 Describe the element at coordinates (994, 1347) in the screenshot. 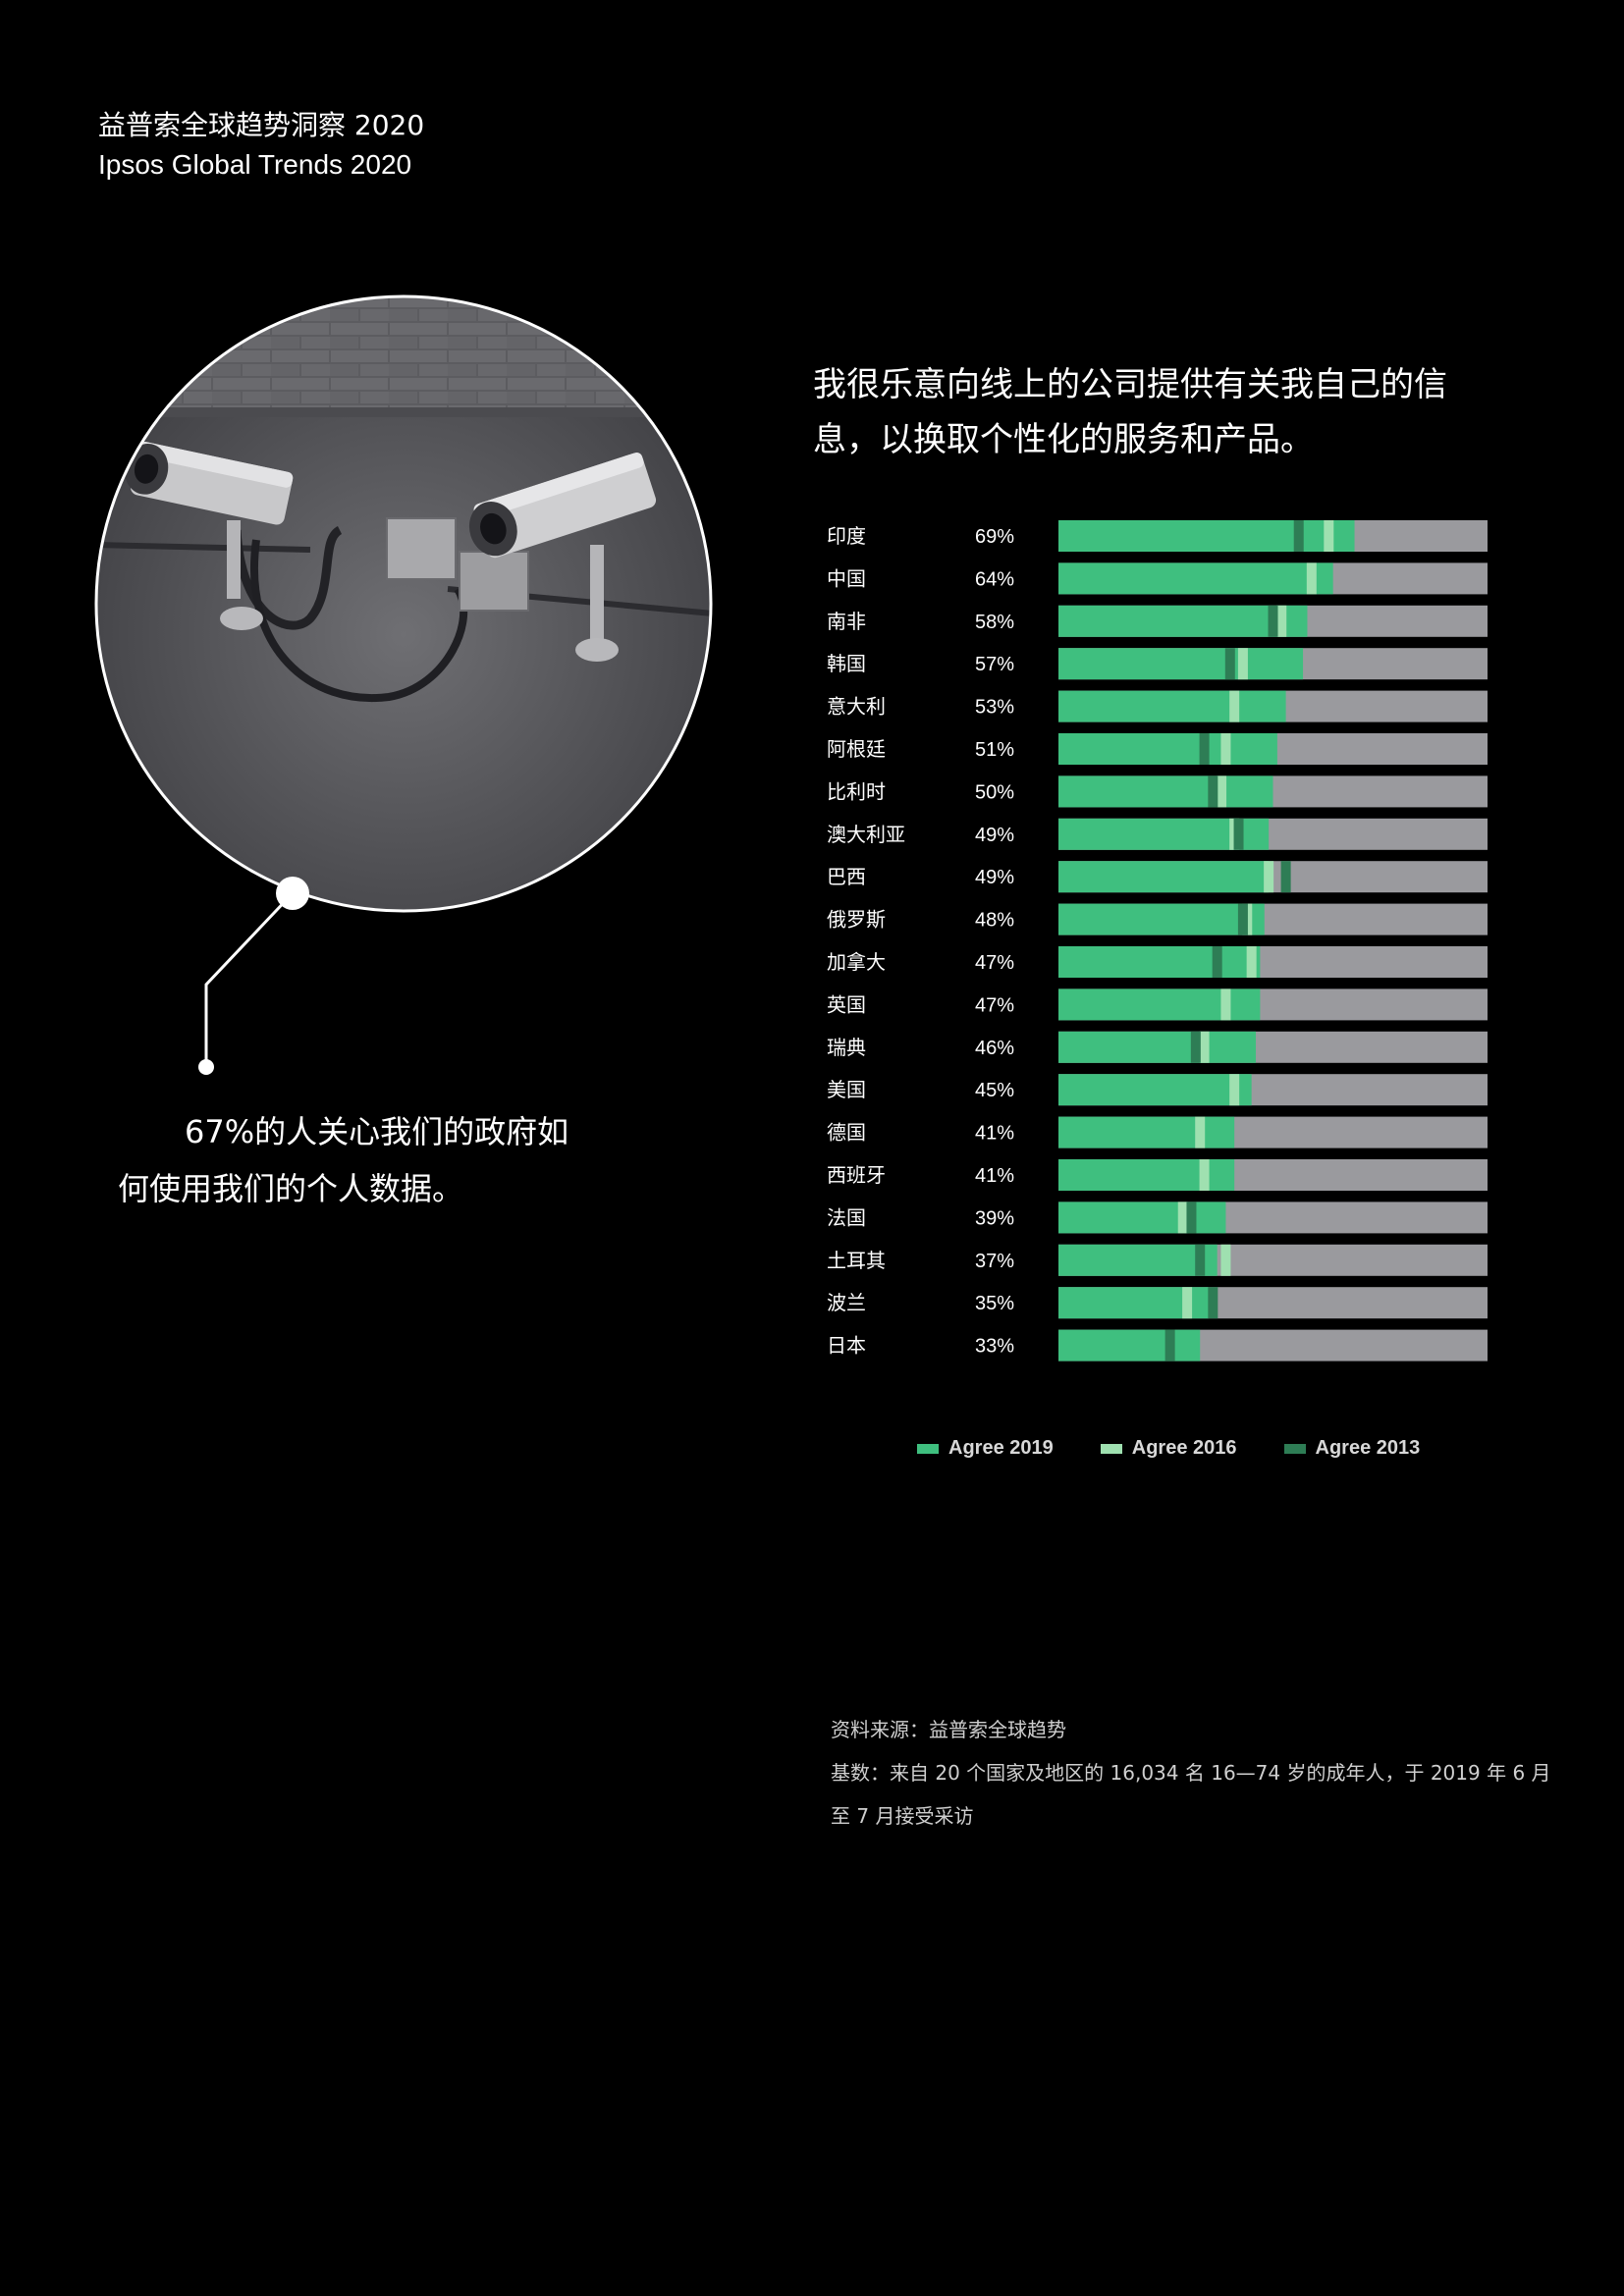

I see `value-label: 33%` at that location.